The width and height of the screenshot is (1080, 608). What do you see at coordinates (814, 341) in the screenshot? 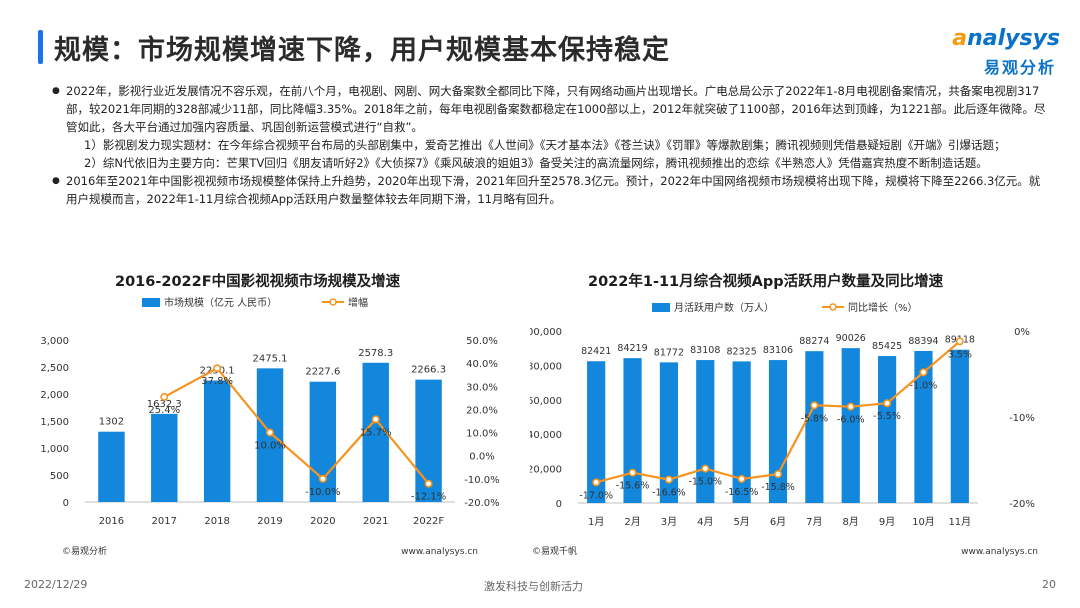
I see `bar-value-label: 88274` at bounding box center [814, 341].